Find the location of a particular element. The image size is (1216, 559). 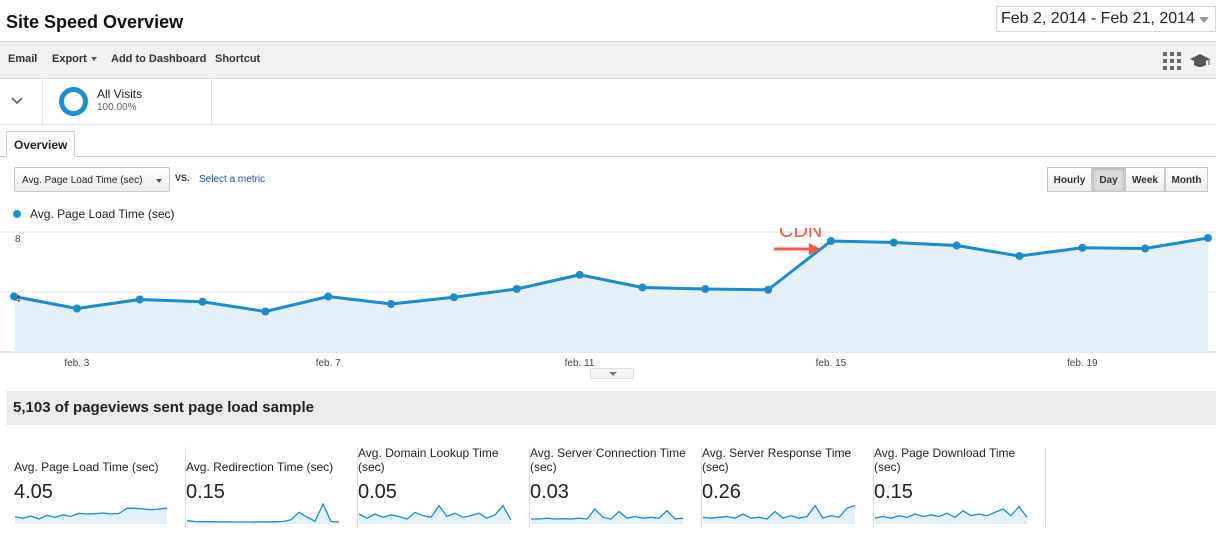

granularity-week-button: Week is located at coordinates (1145, 179).